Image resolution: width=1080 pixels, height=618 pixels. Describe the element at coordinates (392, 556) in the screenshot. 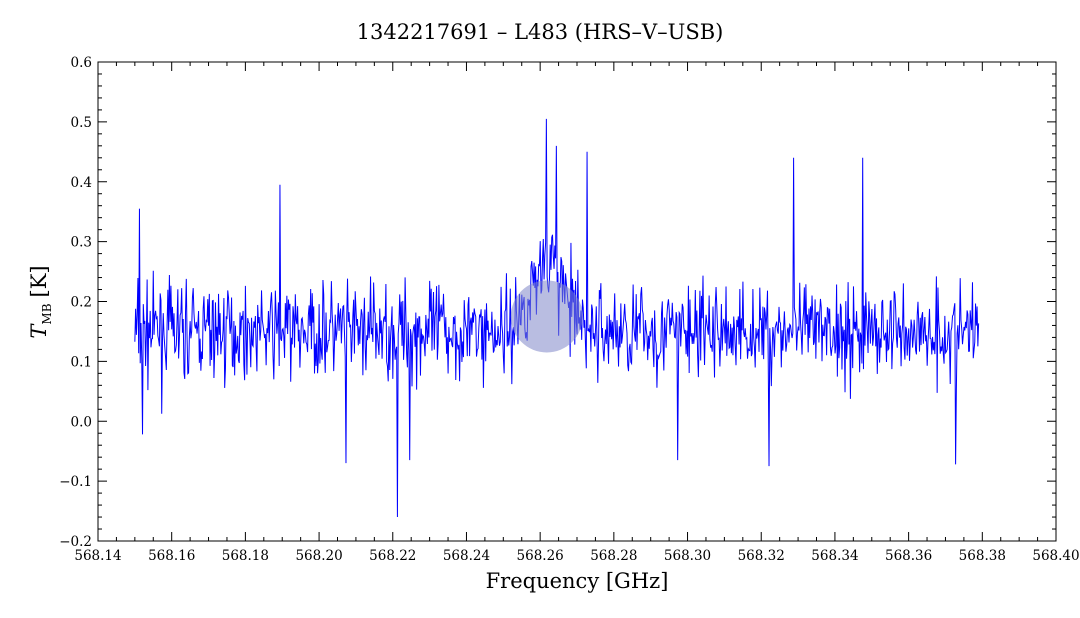

I see `x-tick-label: 568.22` at that location.